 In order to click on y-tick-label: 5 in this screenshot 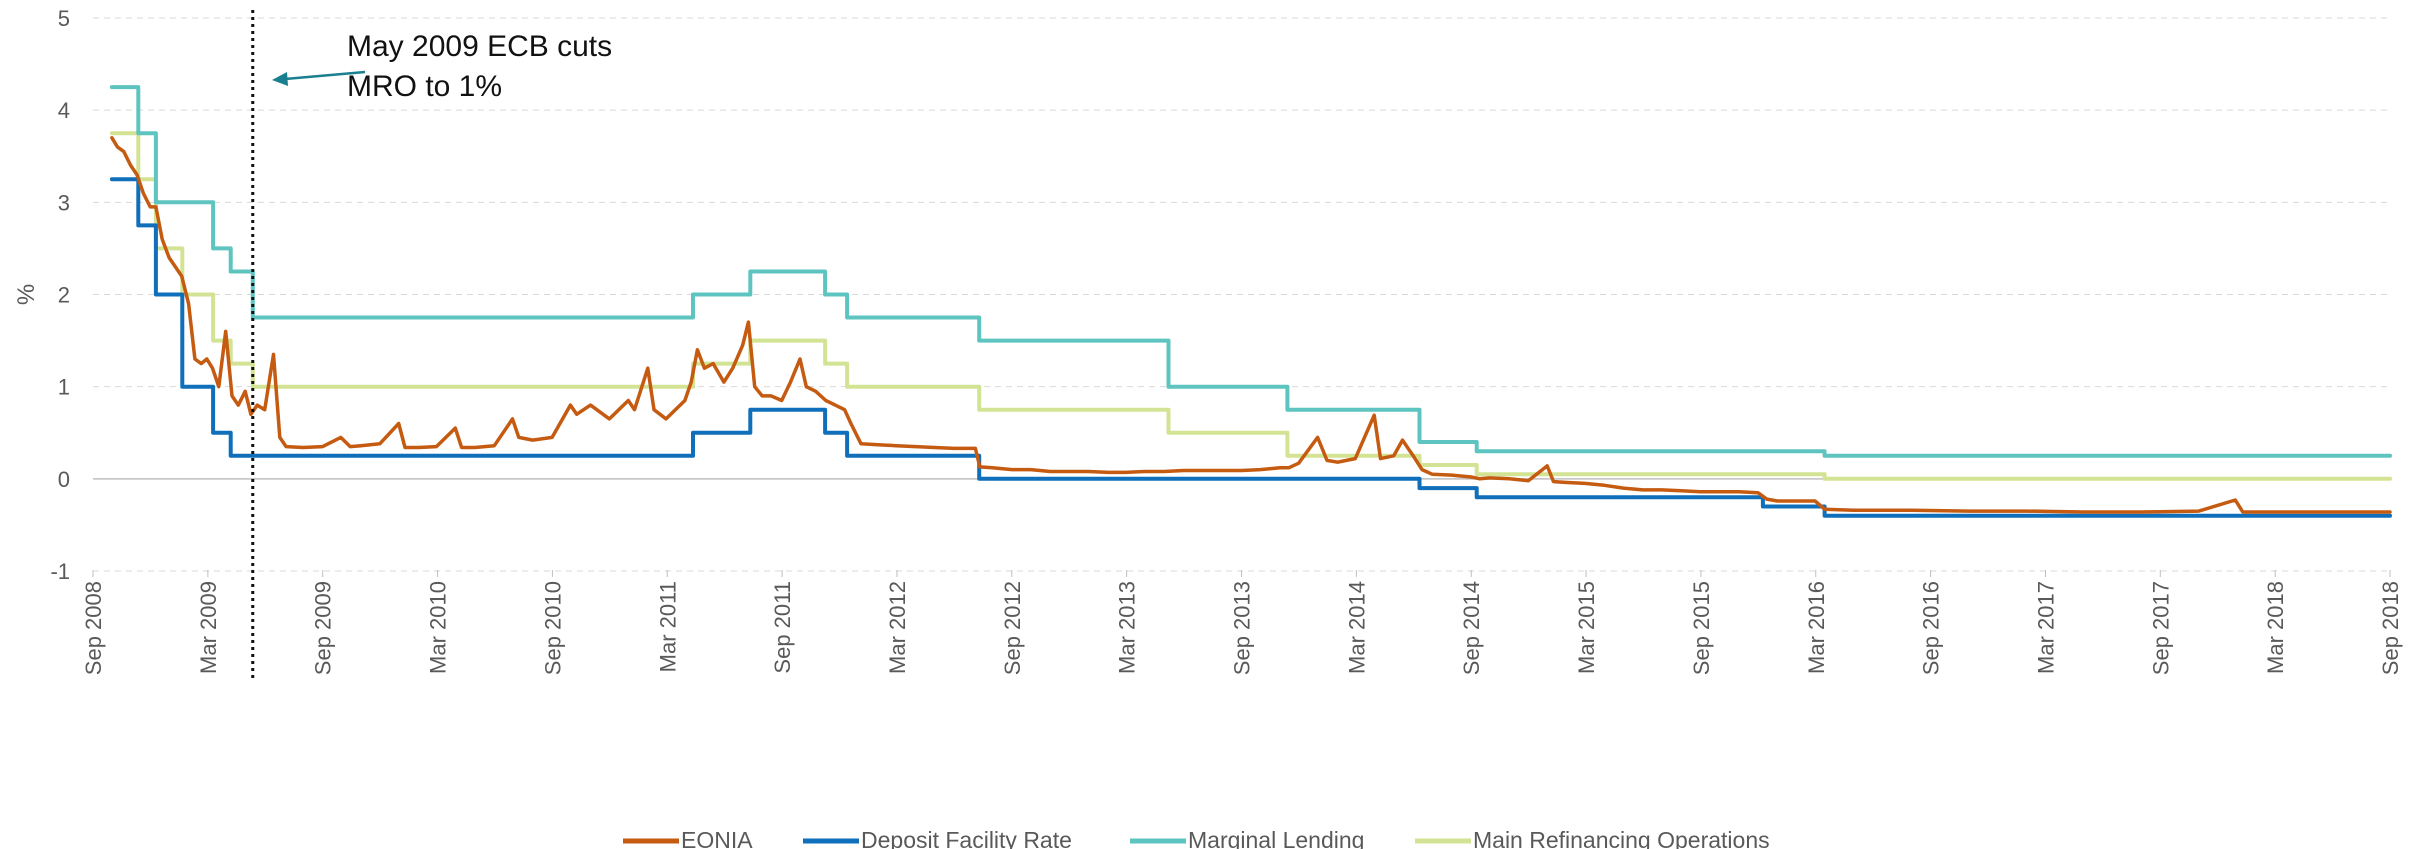, I will do `click(64, 18)`.